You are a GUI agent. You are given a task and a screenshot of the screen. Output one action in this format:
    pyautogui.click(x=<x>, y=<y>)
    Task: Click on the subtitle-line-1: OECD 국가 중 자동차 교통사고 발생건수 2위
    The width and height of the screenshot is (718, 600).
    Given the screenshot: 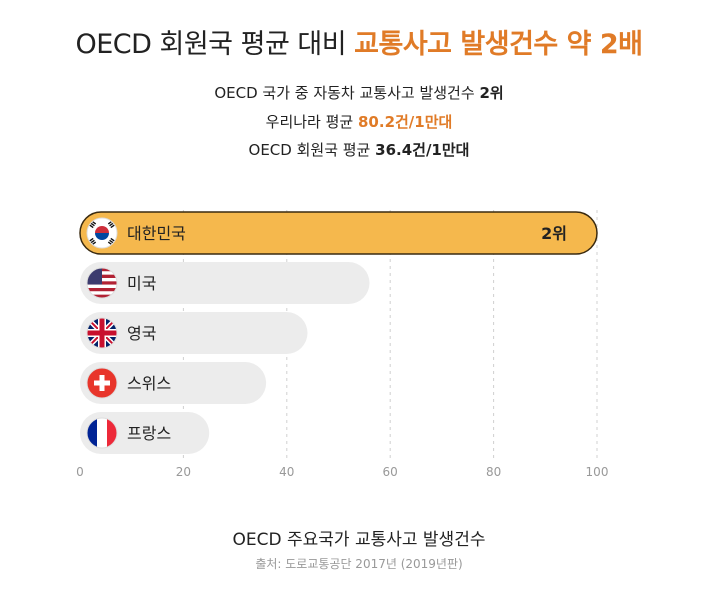 What is the action you would take?
    pyautogui.click(x=359, y=92)
    